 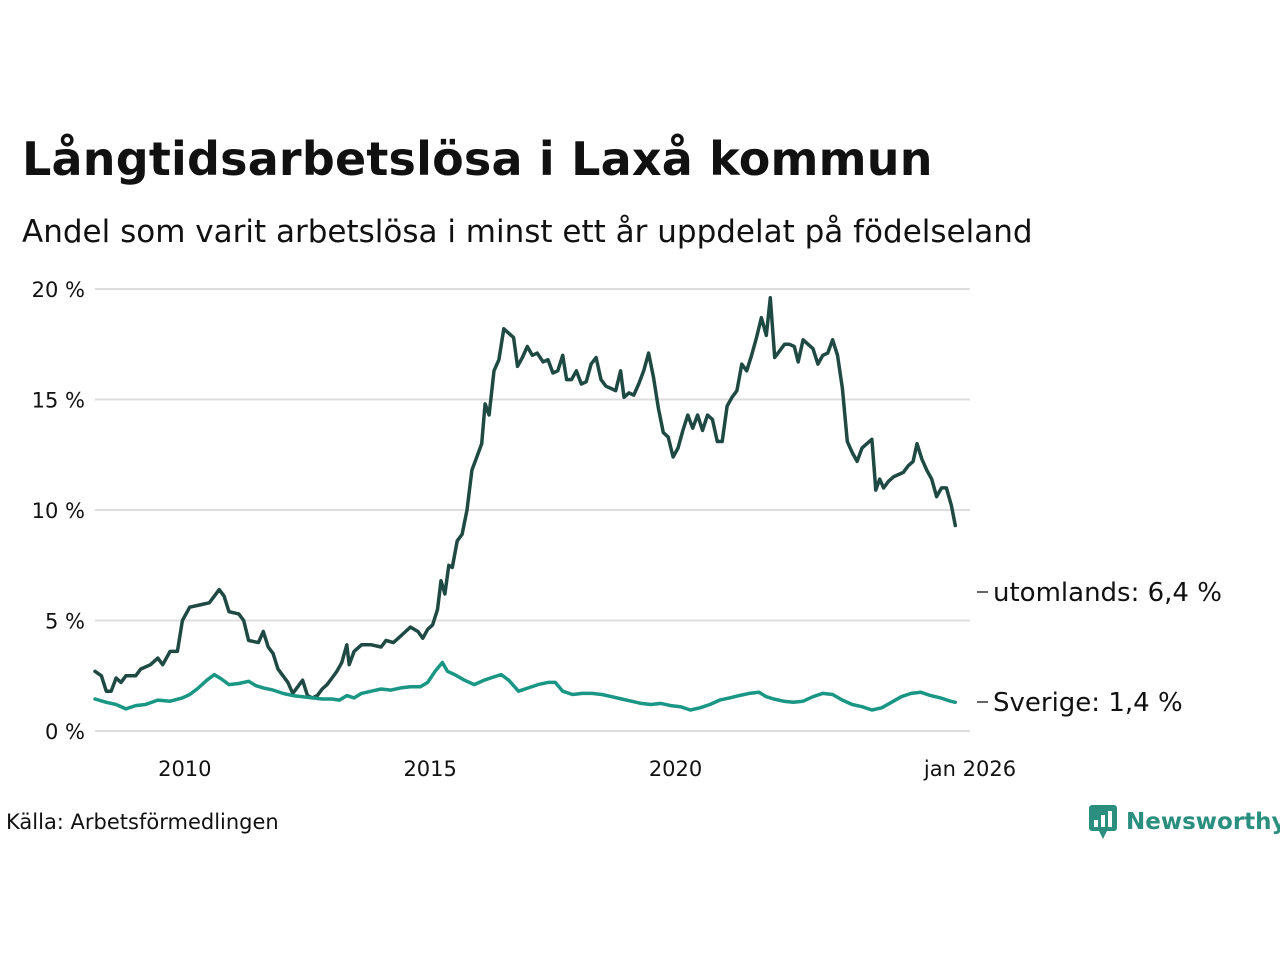 I want to click on series-line-sverige, so click(x=525, y=686).